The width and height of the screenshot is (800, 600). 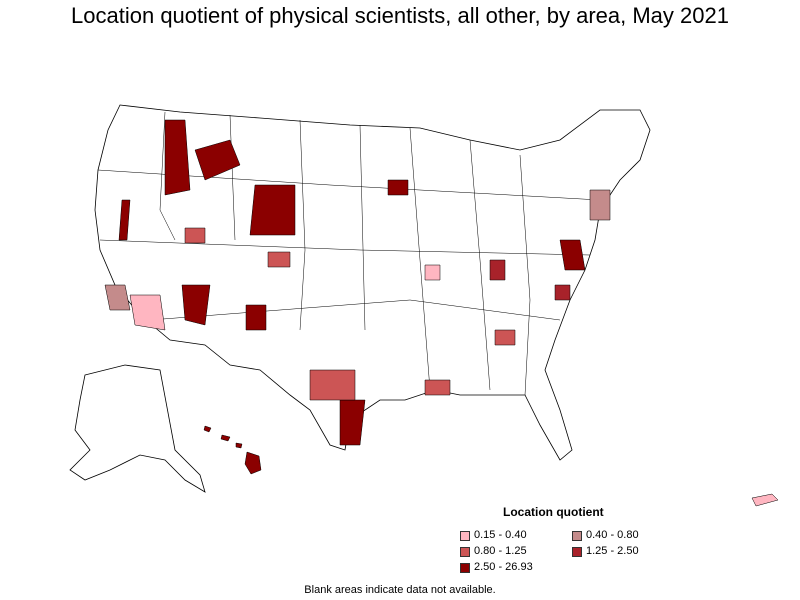 I want to click on legend-label: 0.80 - 1.25, so click(x=500, y=551).